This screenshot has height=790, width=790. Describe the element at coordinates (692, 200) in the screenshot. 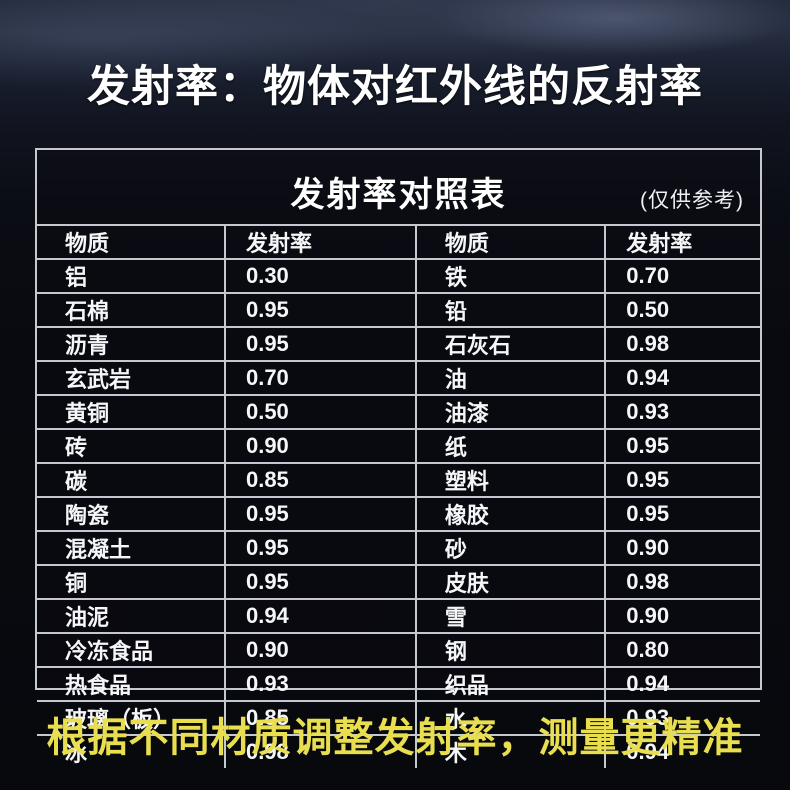

I see `table-note: (仅供参考)` at that location.